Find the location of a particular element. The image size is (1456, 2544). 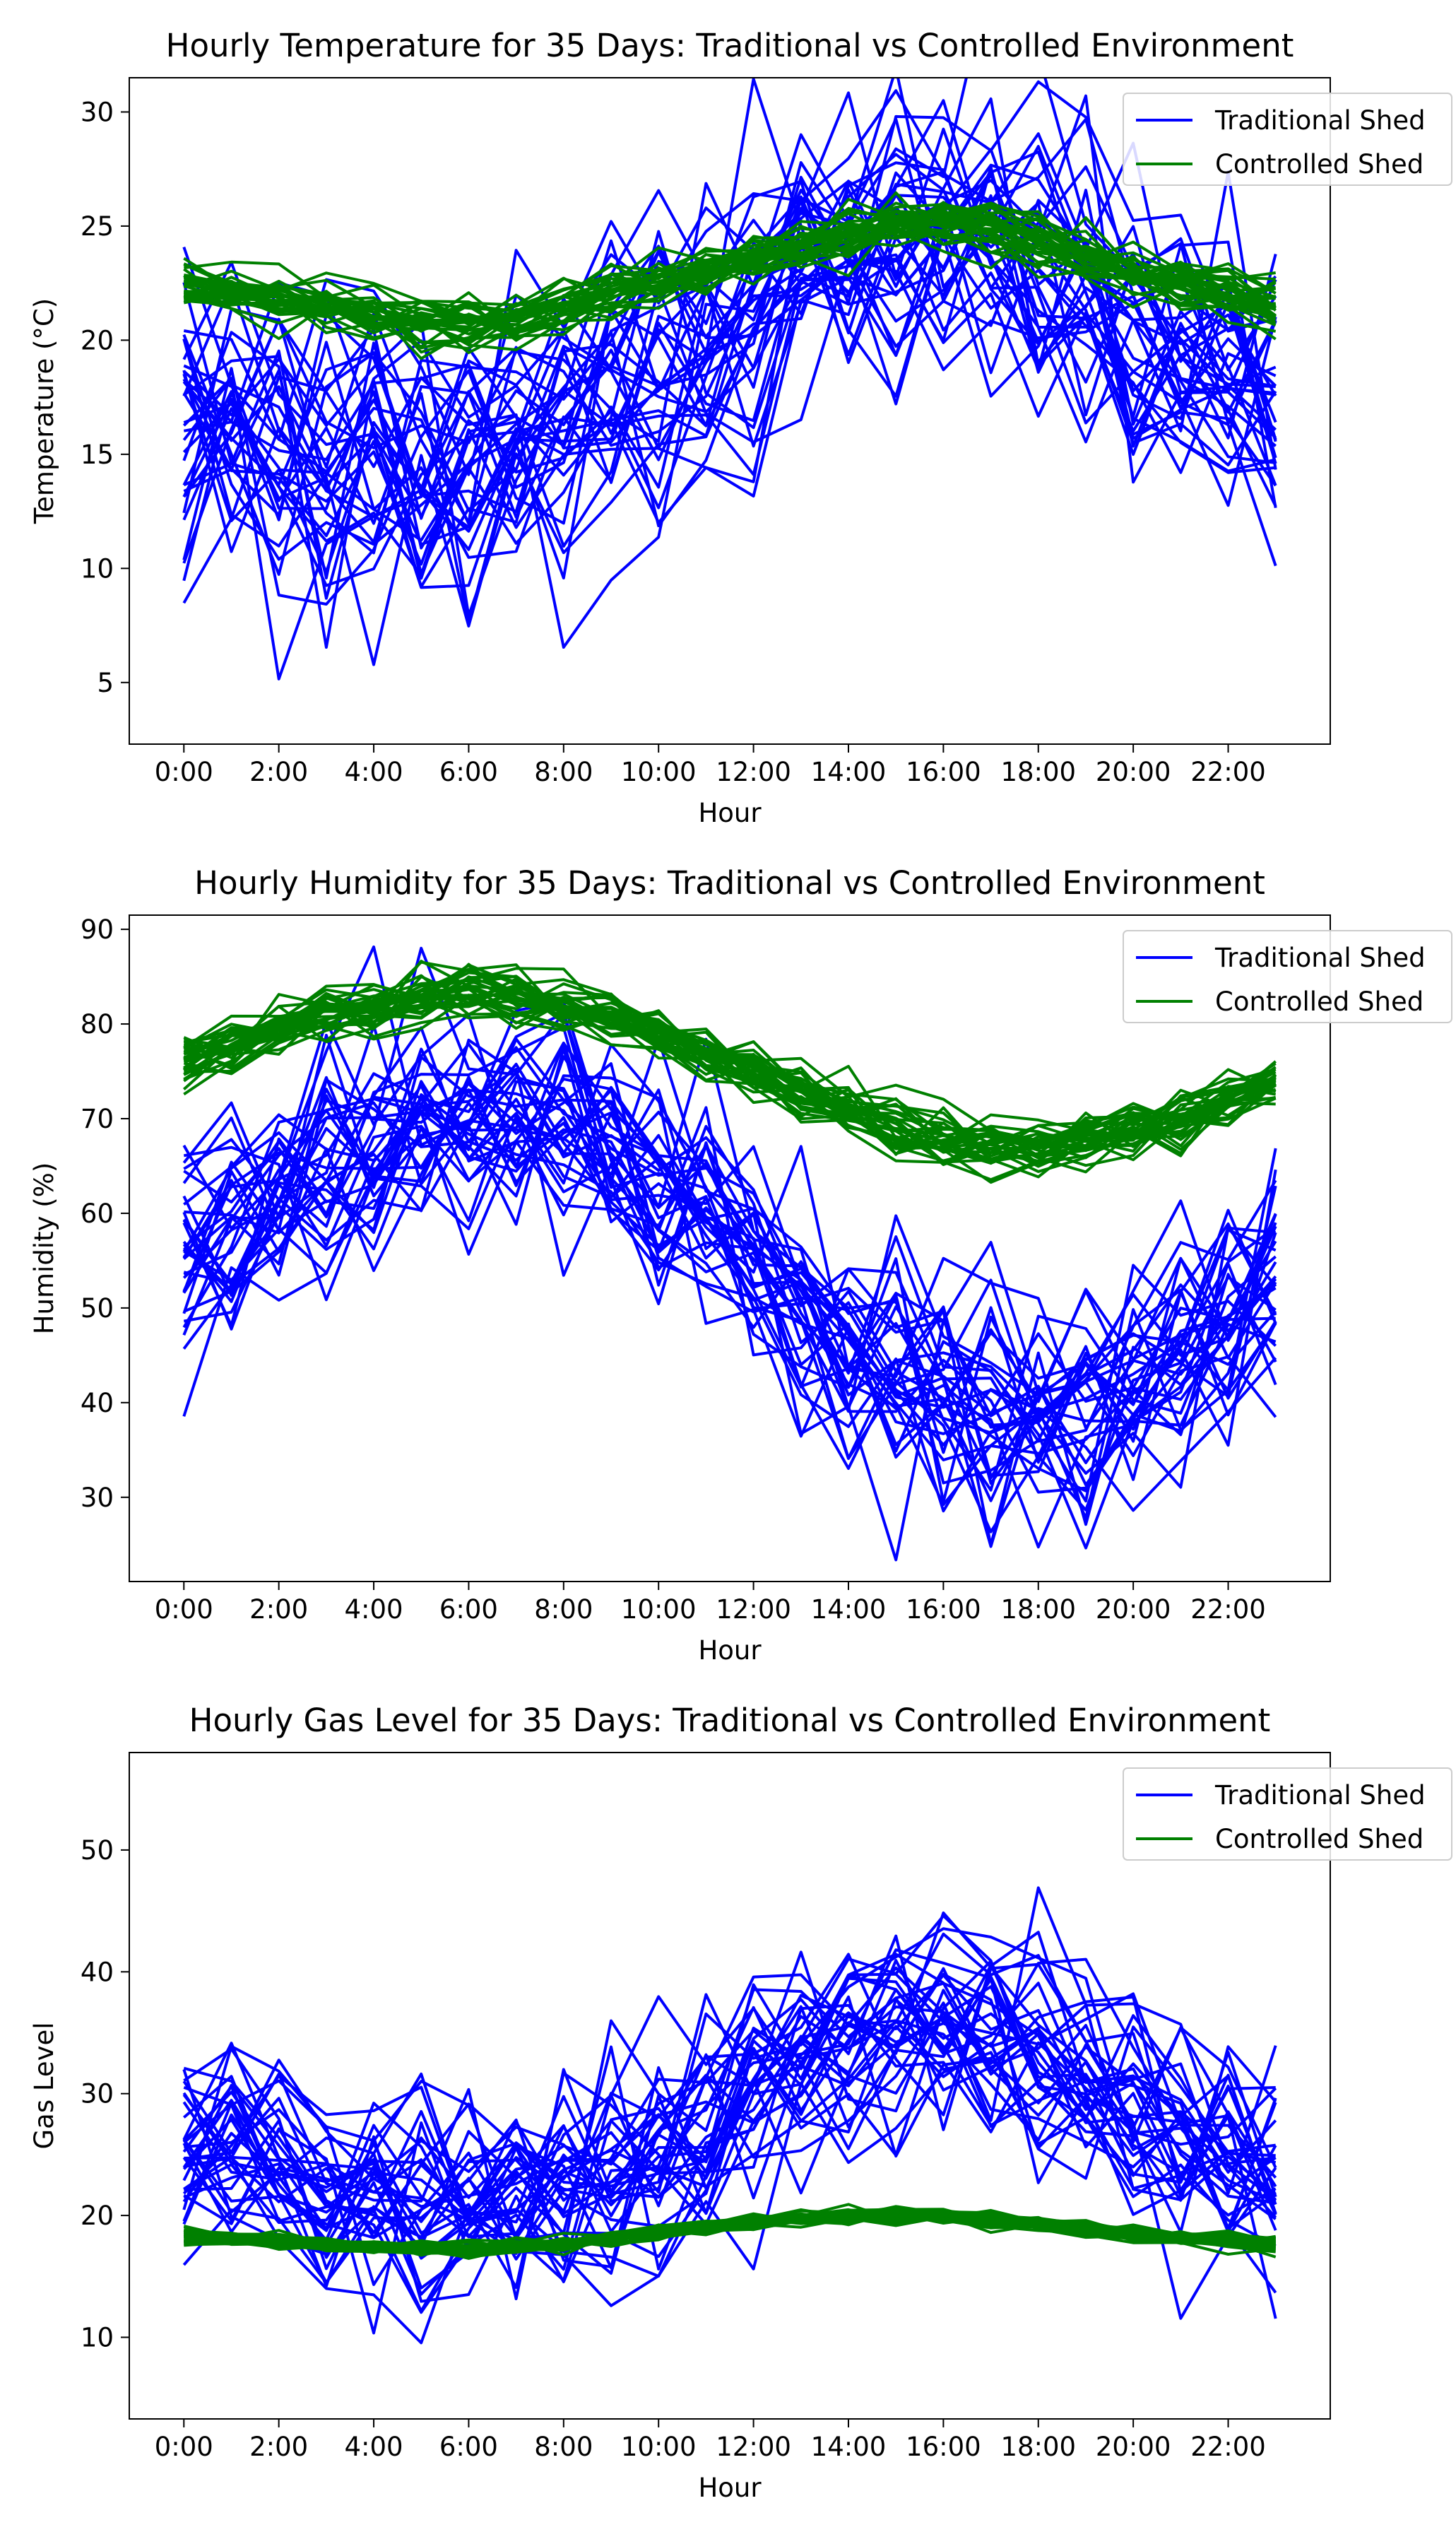

y-tick-label: 60 is located at coordinates (98, 1214).